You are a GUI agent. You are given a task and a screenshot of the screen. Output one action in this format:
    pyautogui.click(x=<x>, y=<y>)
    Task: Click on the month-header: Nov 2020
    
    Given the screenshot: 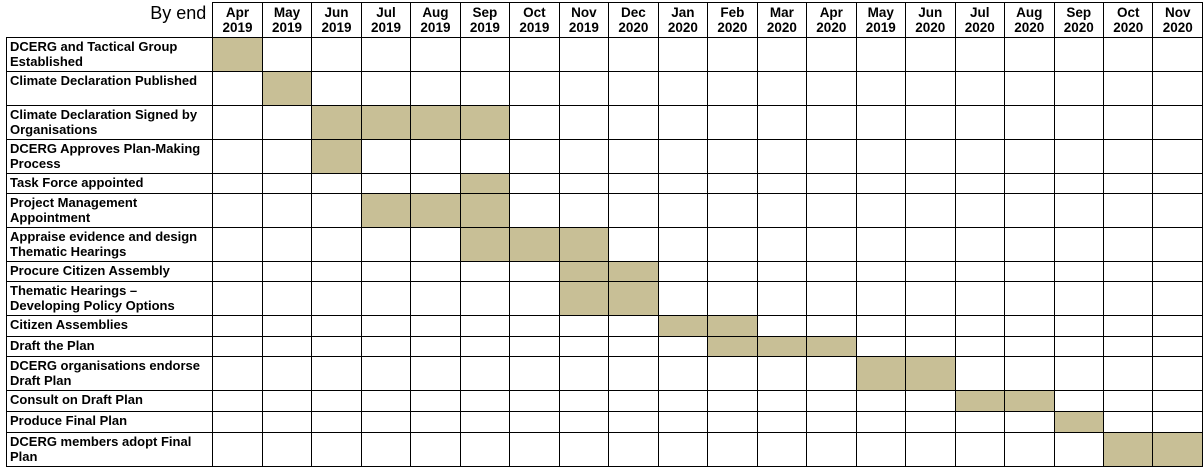 What is the action you would take?
    pyautogui.click(x=1177, y=20)
    